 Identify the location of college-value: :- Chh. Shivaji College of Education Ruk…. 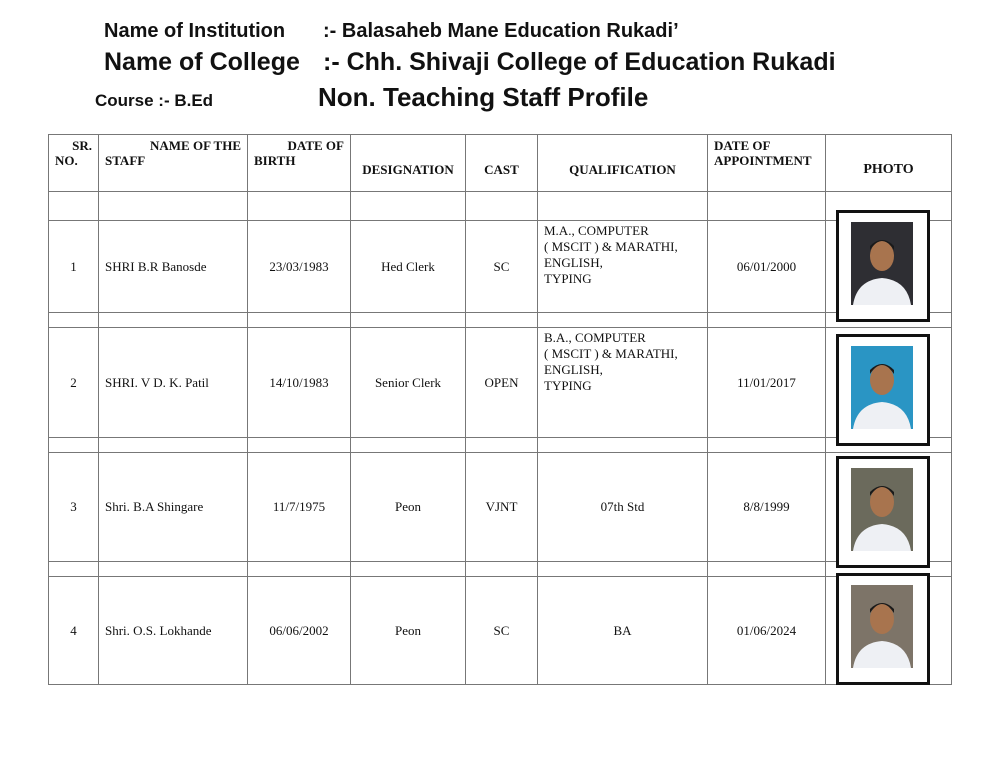
(579, 62).